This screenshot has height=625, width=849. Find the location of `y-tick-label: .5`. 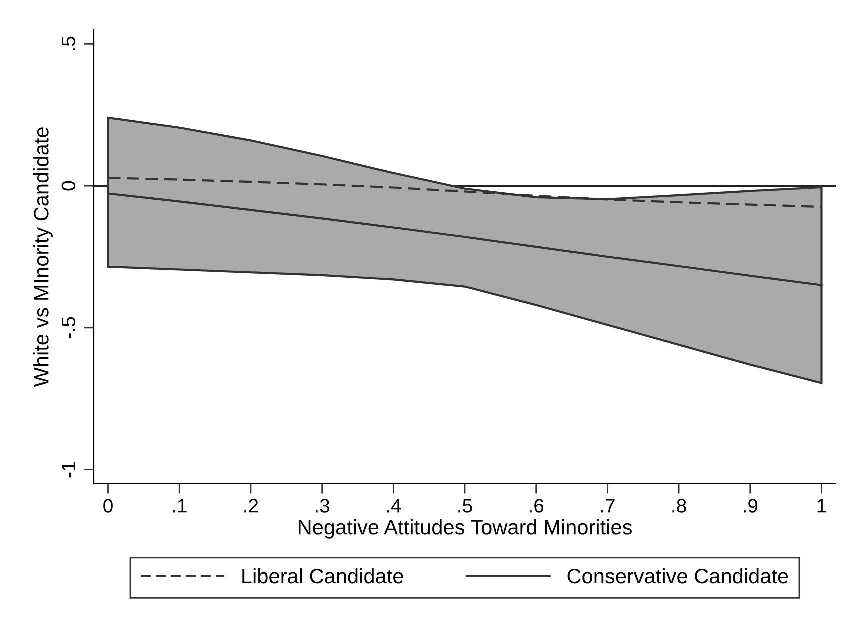

y-tick-label: .5 is located at coordinates (69, 43).